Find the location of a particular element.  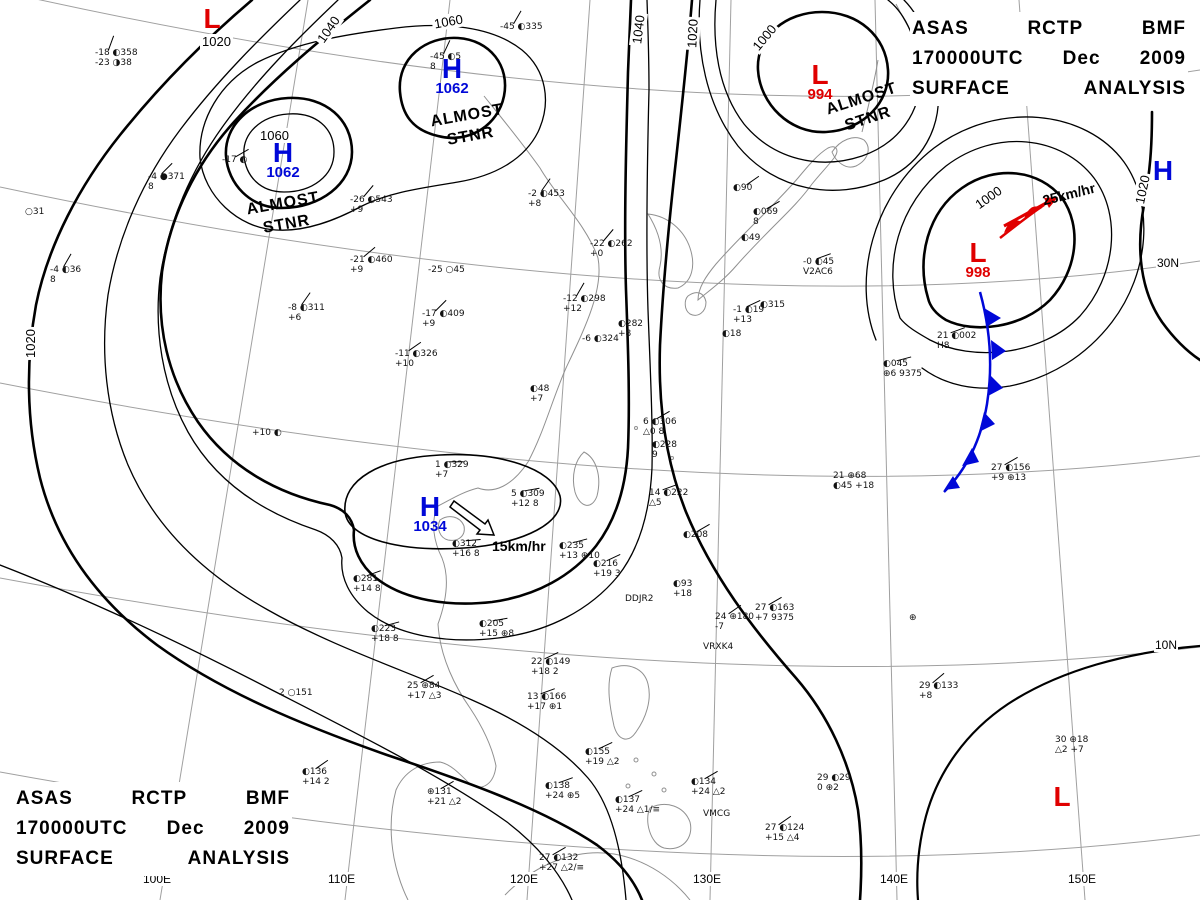

station-plot: ◐223 +18 8 is located at coordinates (385, 632).